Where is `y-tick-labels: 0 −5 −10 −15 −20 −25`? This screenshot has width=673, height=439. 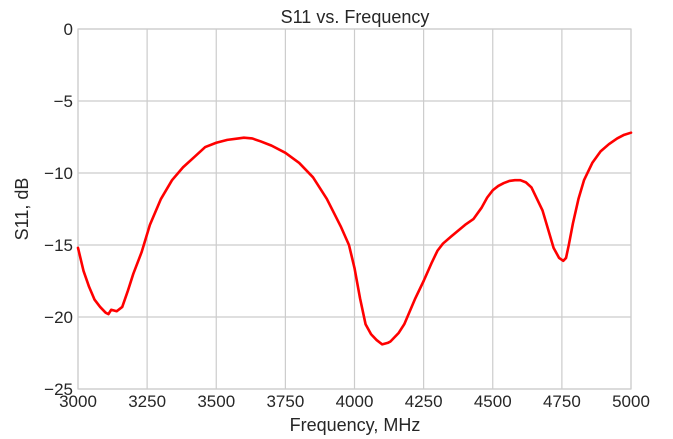
y-tick-labels: 0 −5 −10 −15 −20 −25 is located at coordinates (58, 209).